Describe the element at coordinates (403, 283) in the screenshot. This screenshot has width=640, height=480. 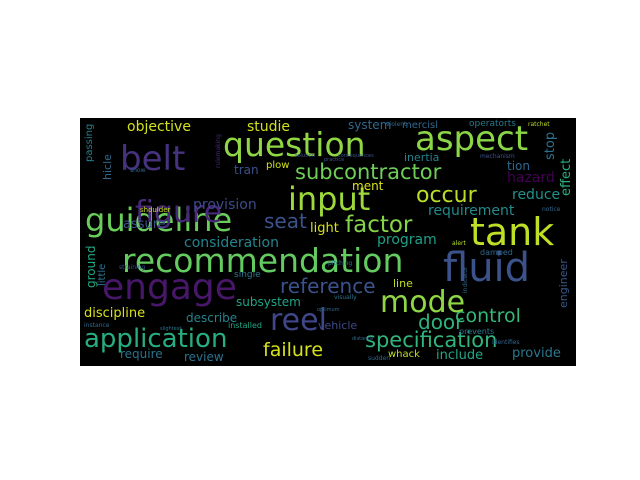
I see `word-line: line` at that location.